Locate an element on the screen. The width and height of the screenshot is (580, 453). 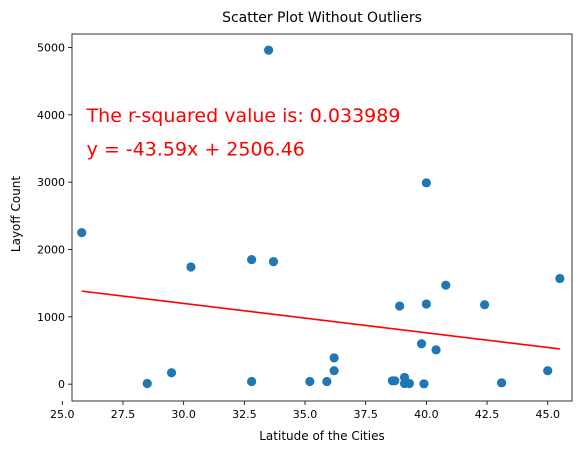
y-axis: 0 1000 2000 3000 4000 5000 is located at coordinates (54, 216).